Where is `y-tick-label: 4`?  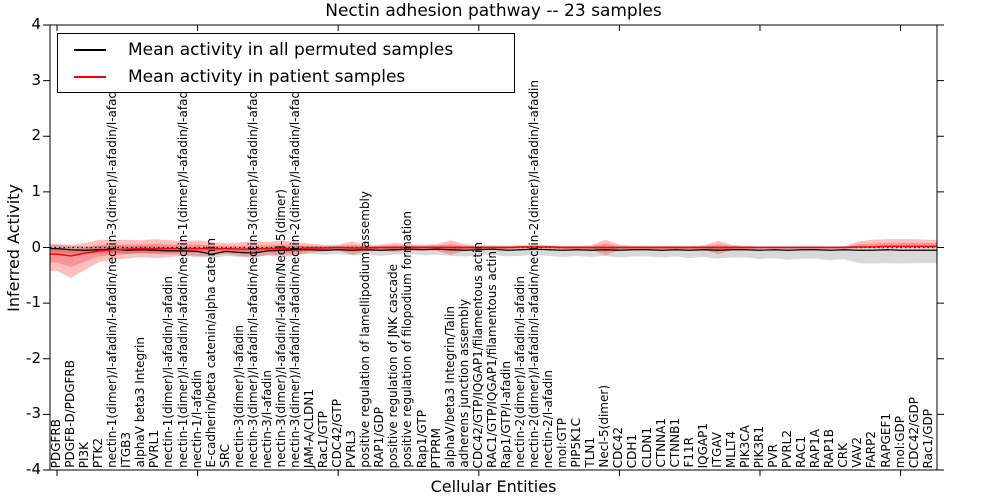 y-tick-label: 4 is located at coordinates (36, 24).